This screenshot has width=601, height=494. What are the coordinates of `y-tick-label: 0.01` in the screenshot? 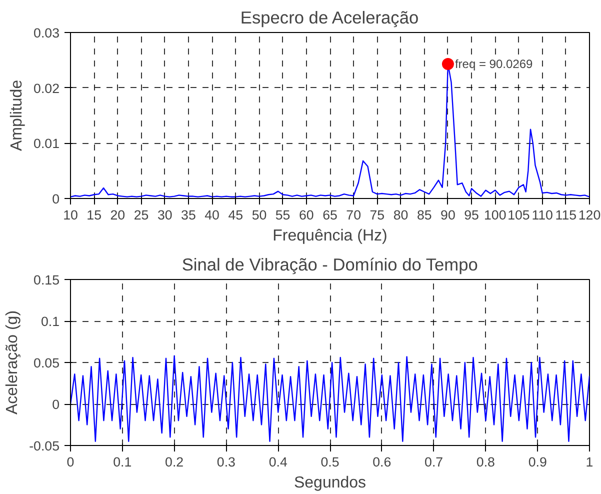 It's located at (47, 144).